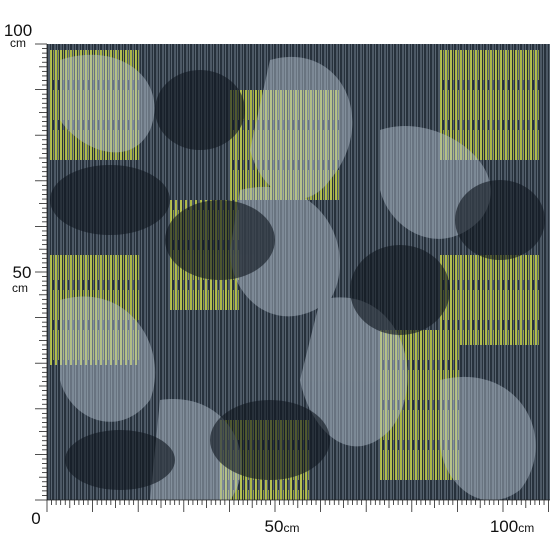 Image resolution: width=550 pixels, height=550 pixels. Describe the element at coordinates (504, 526) in the screenshot. I see `ruler-number: 100` at that location.